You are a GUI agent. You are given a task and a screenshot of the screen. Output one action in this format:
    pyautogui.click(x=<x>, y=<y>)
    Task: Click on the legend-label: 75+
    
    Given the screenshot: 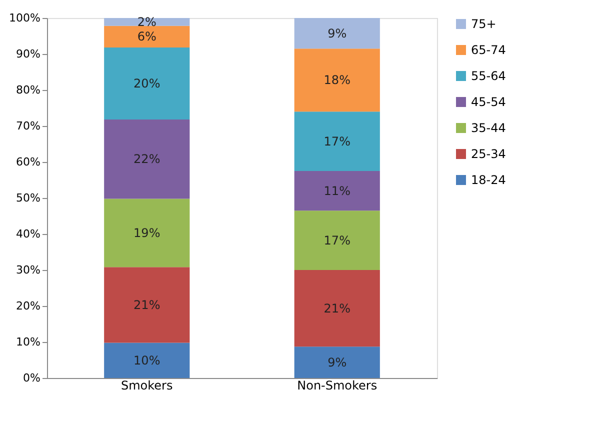 What is the action you would take?
    pyautogui.click(x=483, y=24)
    